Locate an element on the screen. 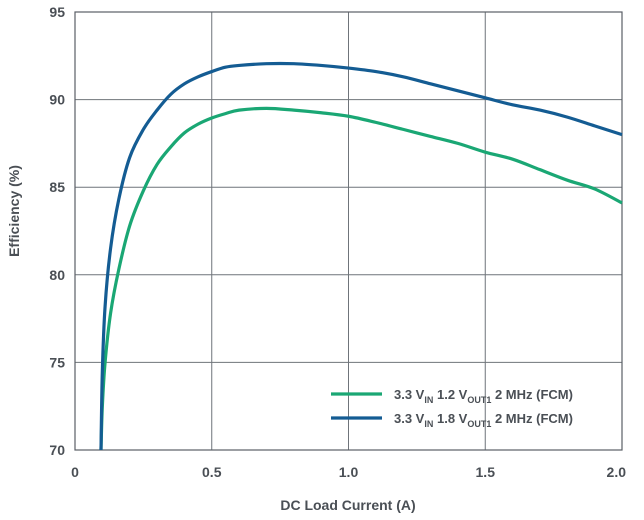 This screenshot has width=644, height=520. y-tick-label: 80 is located at coordinates (57, 275).